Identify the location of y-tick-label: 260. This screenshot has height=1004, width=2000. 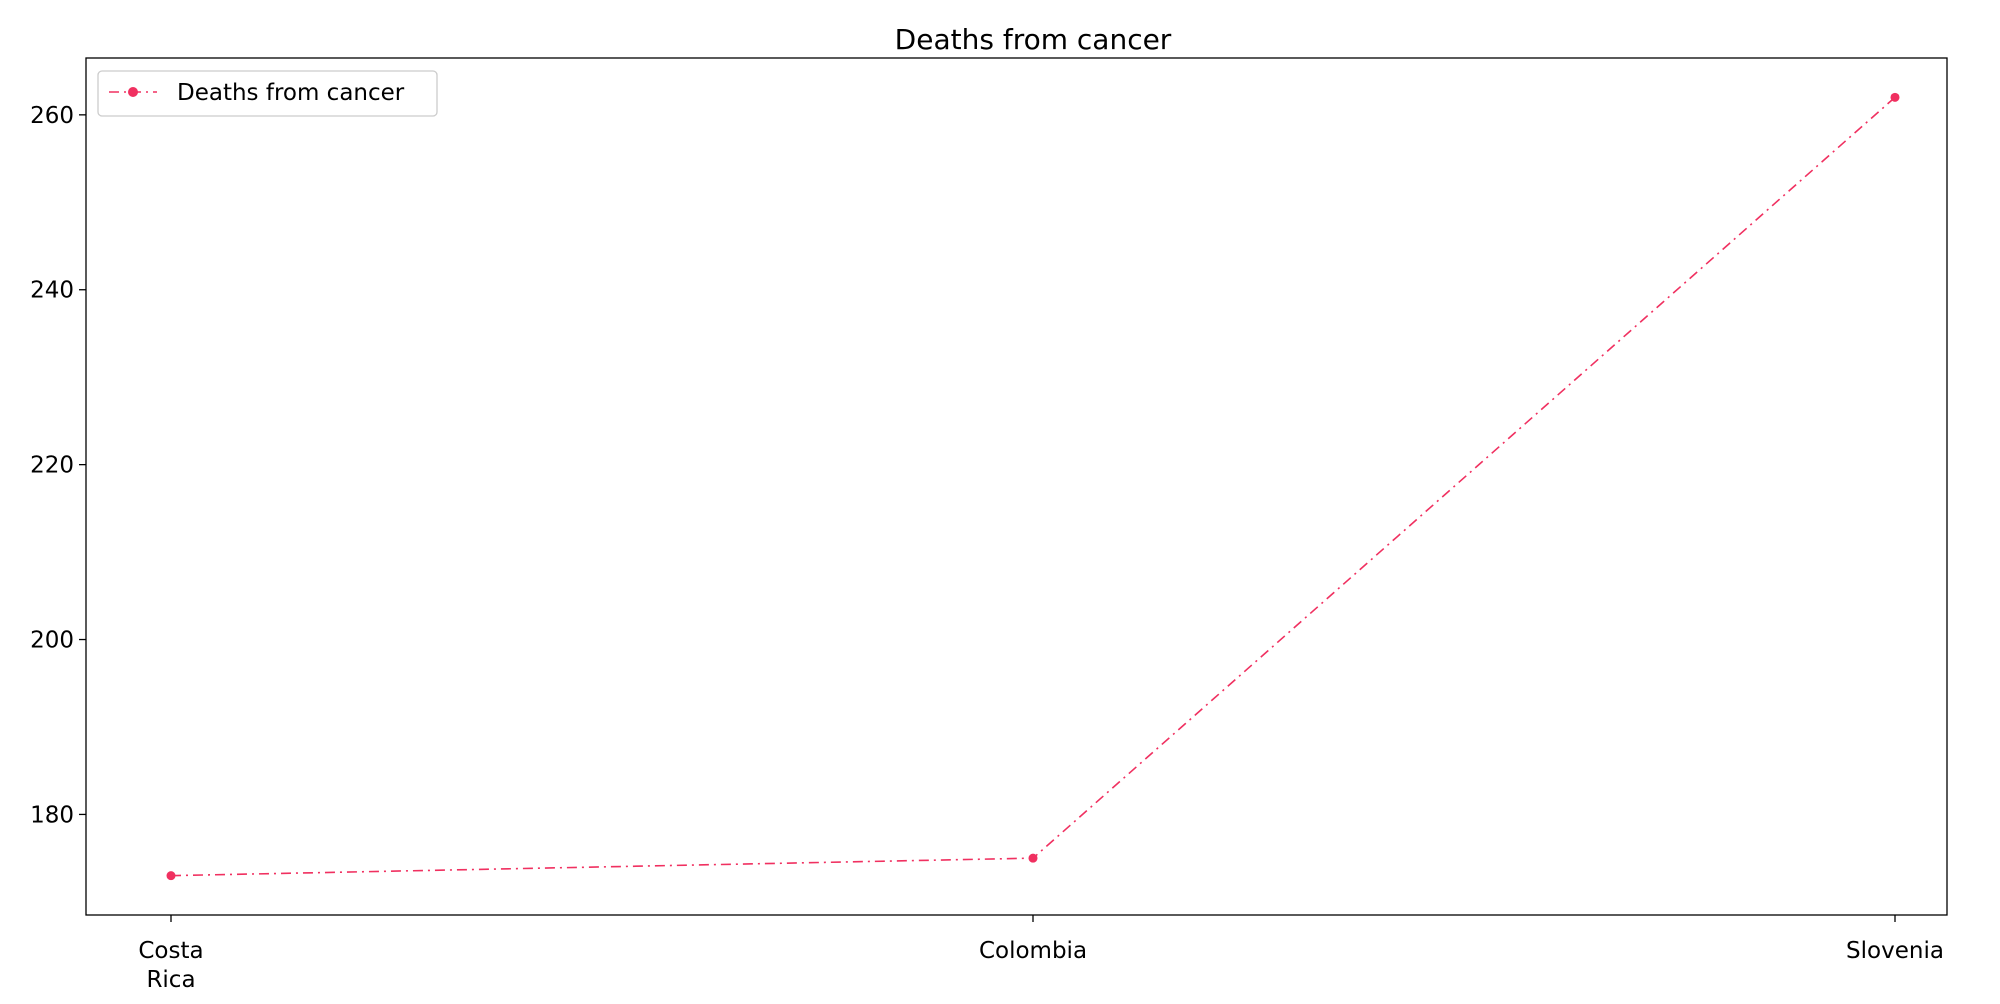
(52, 116).